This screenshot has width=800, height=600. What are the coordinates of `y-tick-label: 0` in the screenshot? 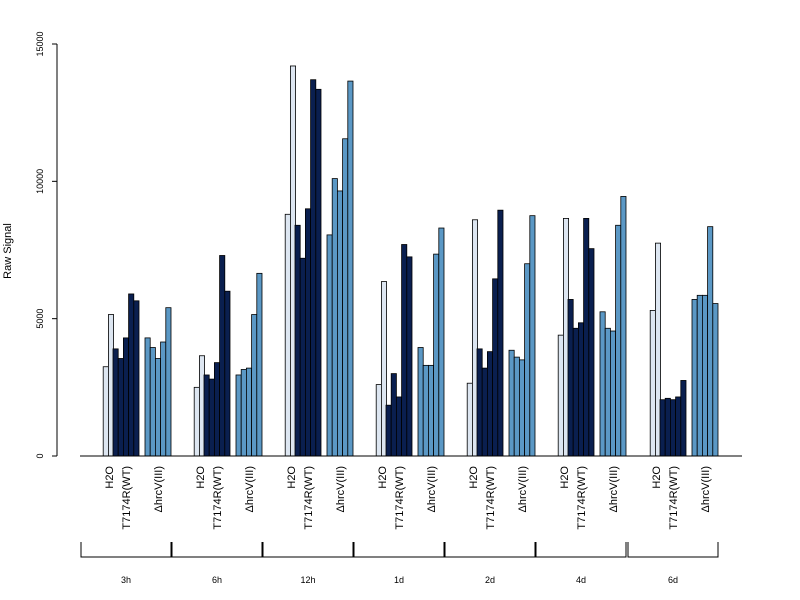 It's located at (40, 455).